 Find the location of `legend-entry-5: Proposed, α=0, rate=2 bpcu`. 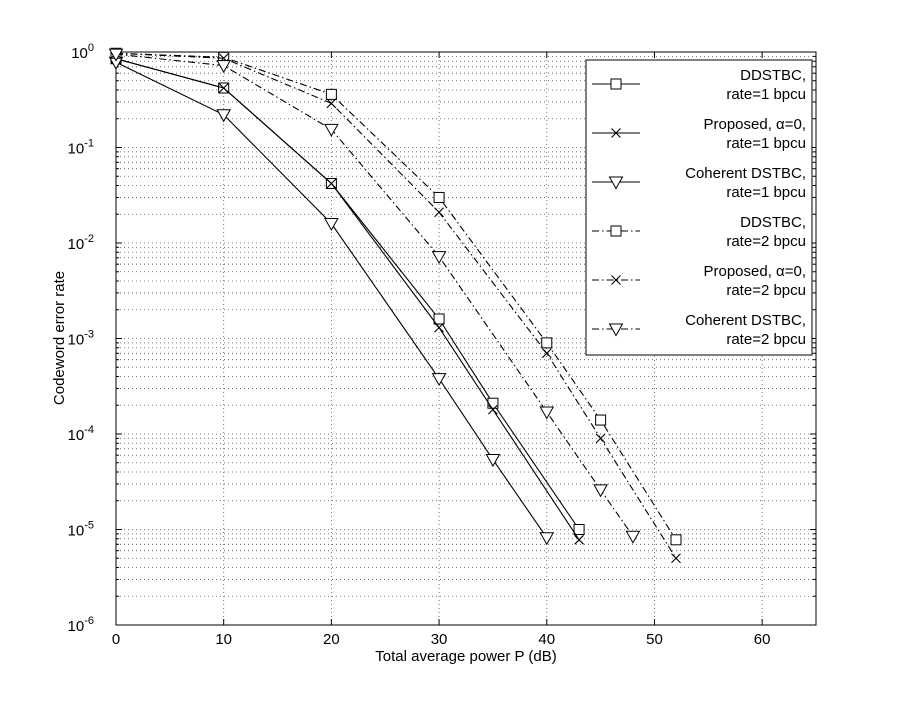

legend-entry-5: Proposed, α=0, rate=2 bpcu is located at coordinates (699, 281).